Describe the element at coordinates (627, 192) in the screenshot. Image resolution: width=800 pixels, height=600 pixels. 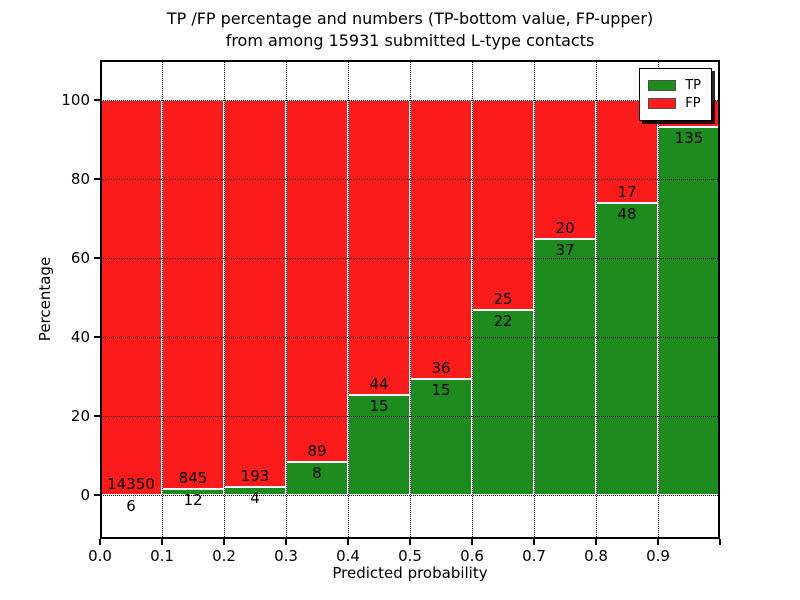
I see `fp-count-label: 17` at that location.